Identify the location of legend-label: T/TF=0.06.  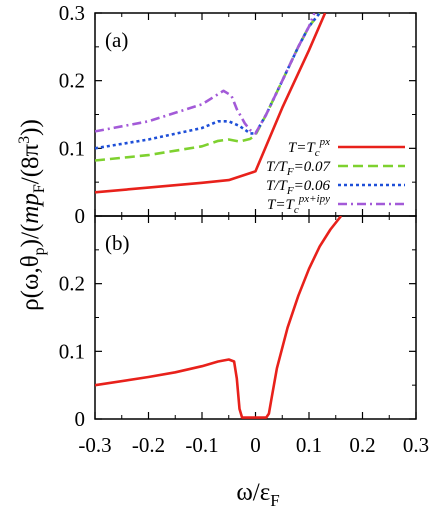
(298, 187).